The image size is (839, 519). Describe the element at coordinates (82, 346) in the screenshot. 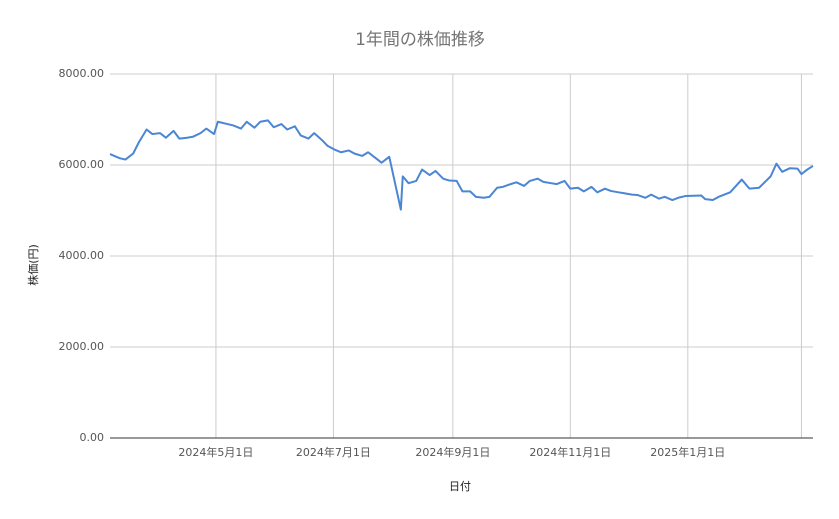

I see `y-tick-label: 2000.00` at that location.